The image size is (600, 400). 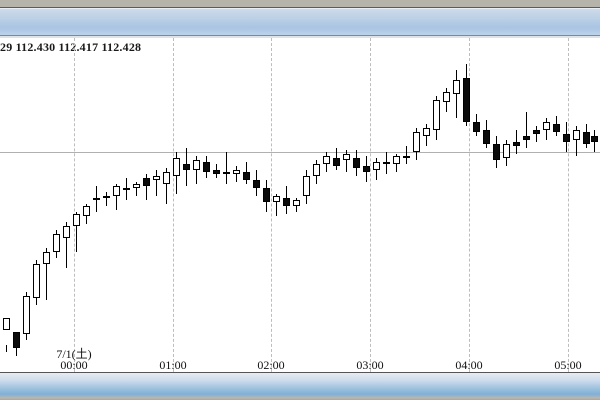 I want to click on window-statusbar, so click(x=300, y=386).